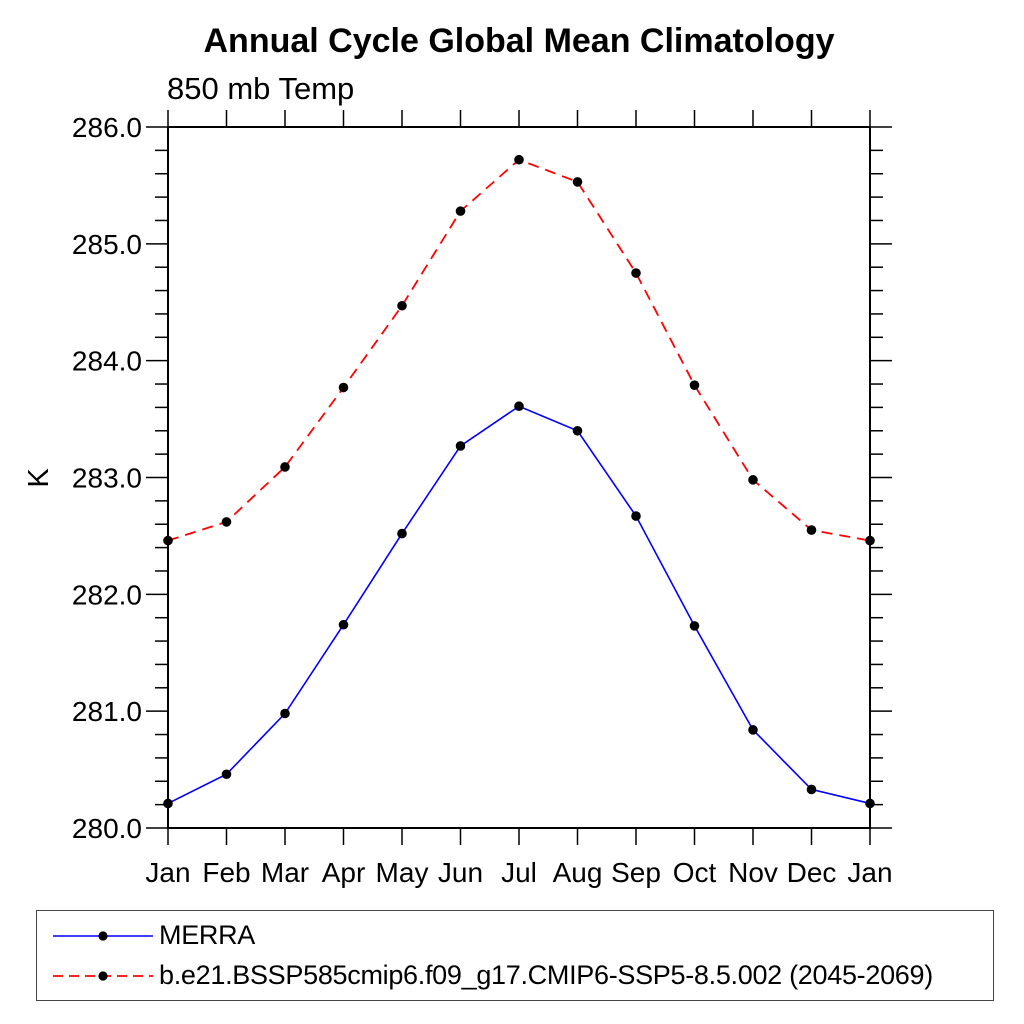 The width and height of the screenshot is (1024, 1024). I want to click on y-tick-label: 280.0, so click(107, 828).